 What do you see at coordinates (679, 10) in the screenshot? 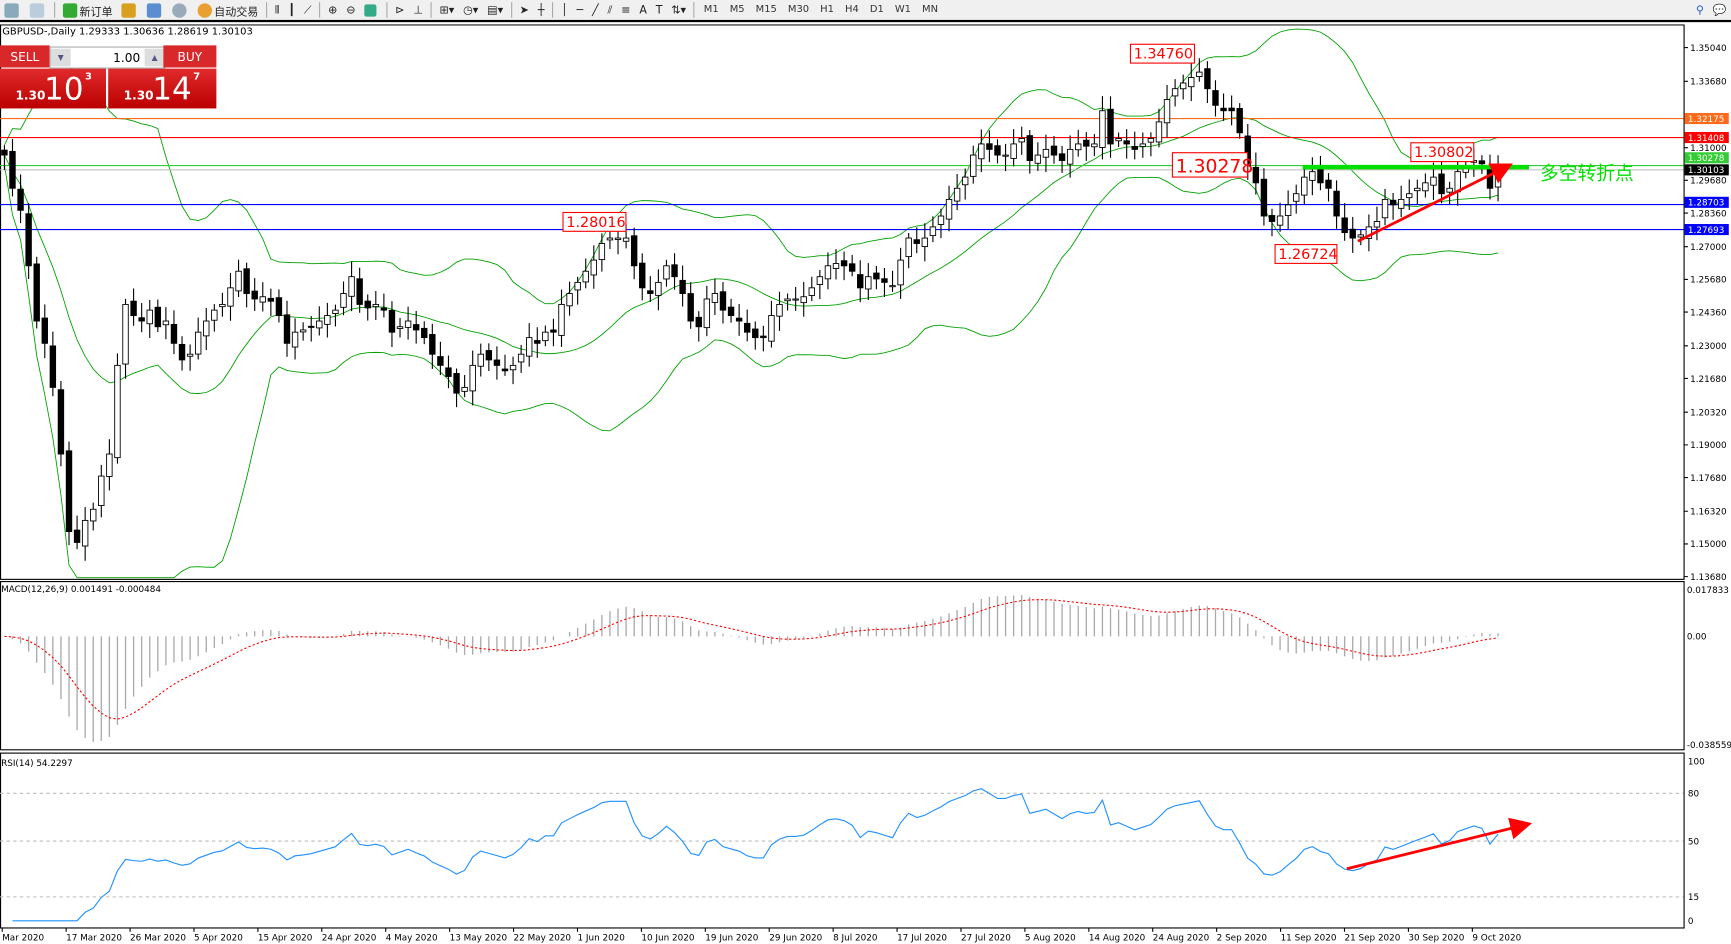
I see `arrows-icon: ⇅▾` at bounding box center [679, 10].